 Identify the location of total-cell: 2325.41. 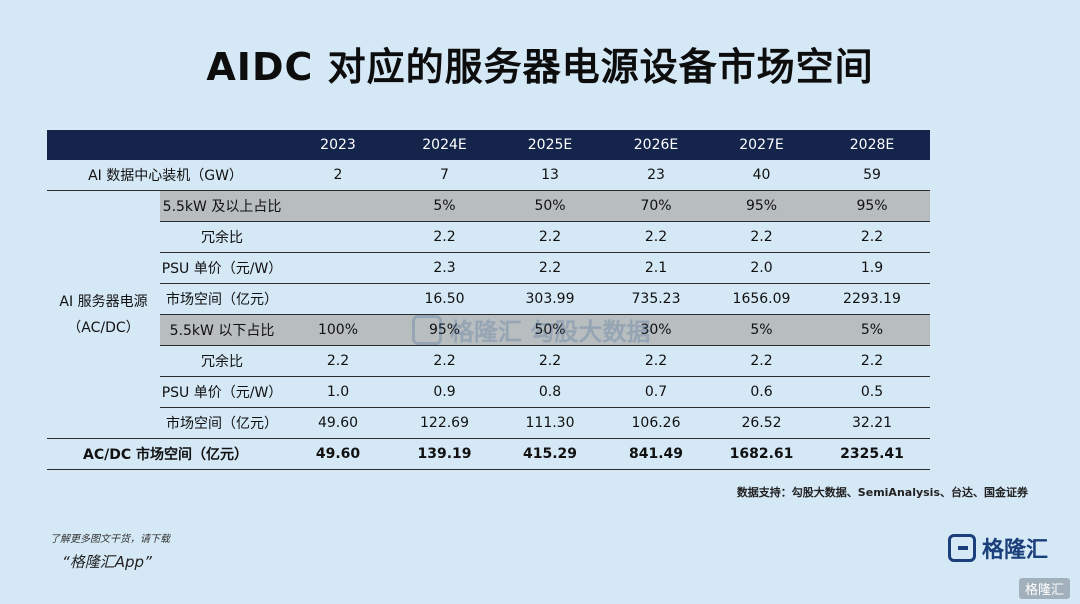
(872, 454).